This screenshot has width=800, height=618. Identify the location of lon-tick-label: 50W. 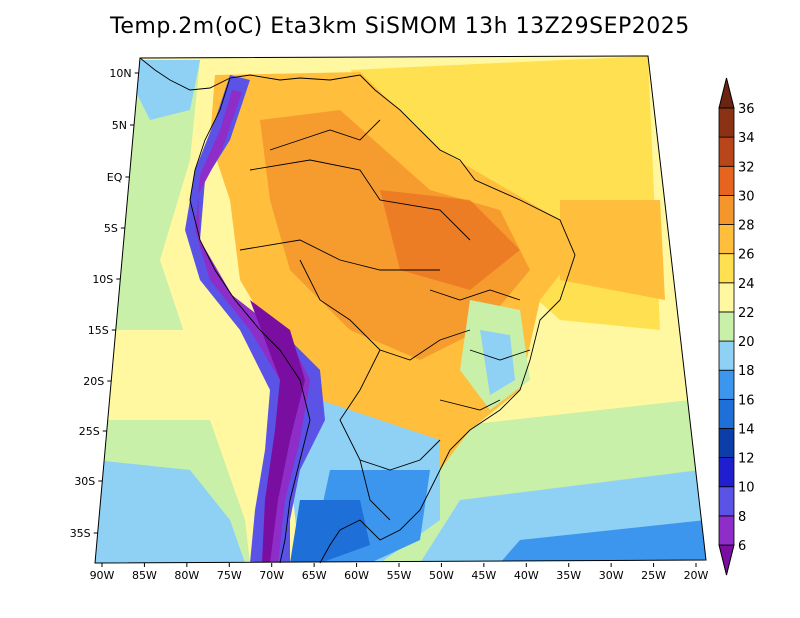
(441, 575).